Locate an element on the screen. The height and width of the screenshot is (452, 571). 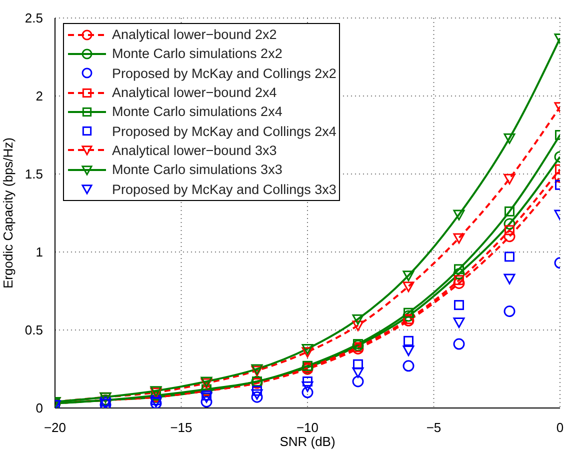
y-tick-label: 1 is located at coordinates (39, 252).